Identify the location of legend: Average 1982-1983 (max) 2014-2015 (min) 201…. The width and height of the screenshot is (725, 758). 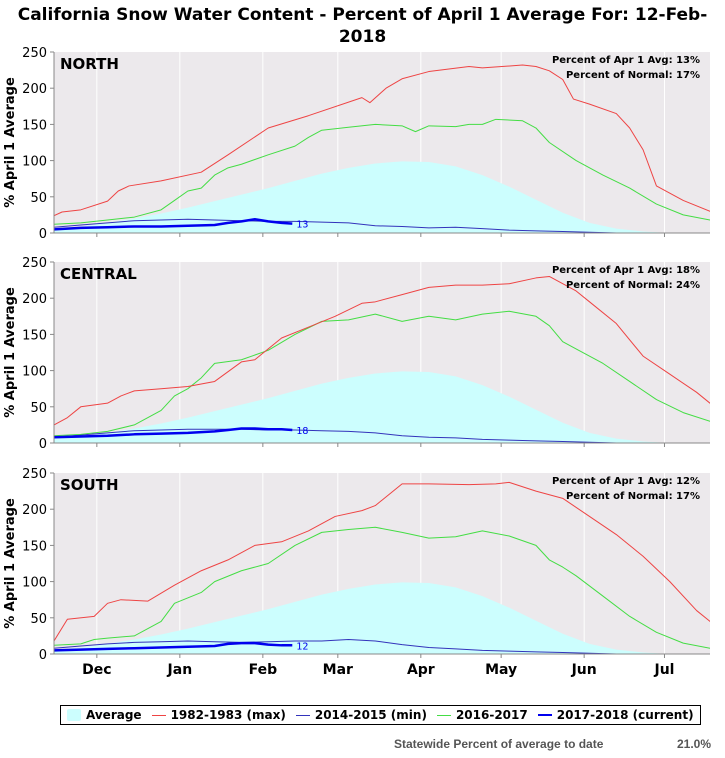
(380, 715).